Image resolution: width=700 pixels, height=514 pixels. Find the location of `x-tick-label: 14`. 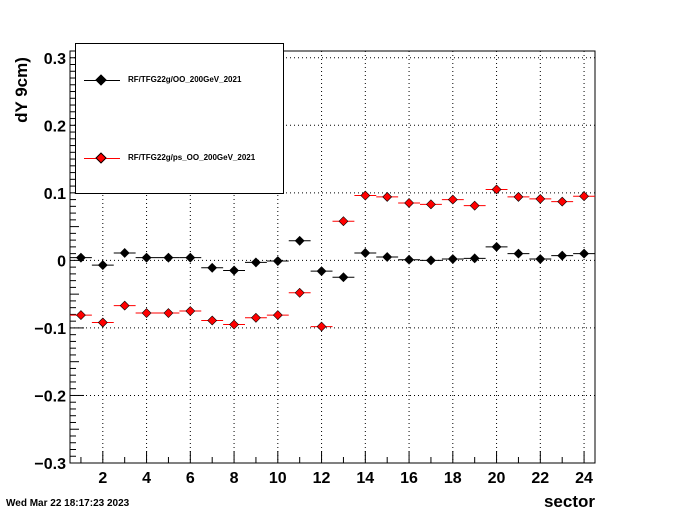

x-tick-label: 14 is located at coordinates (365, 478).